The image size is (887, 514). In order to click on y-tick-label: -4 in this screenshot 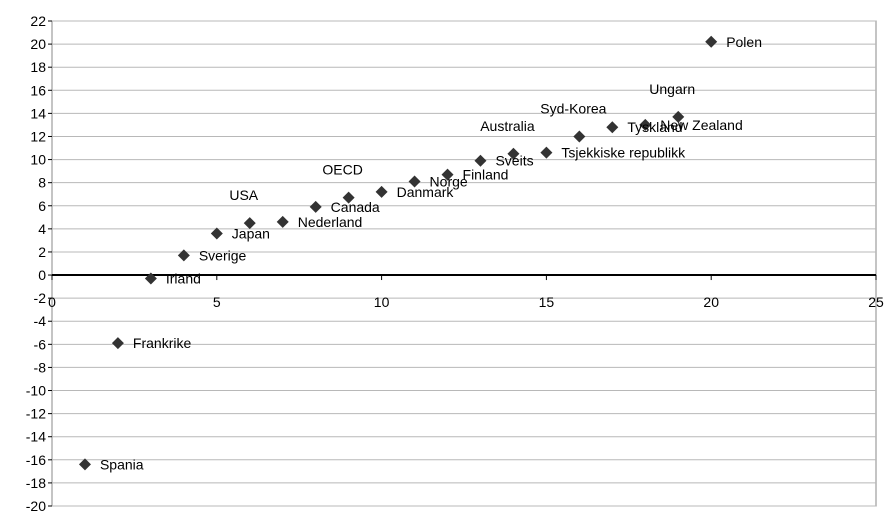, I will do `click(40, 321)`.